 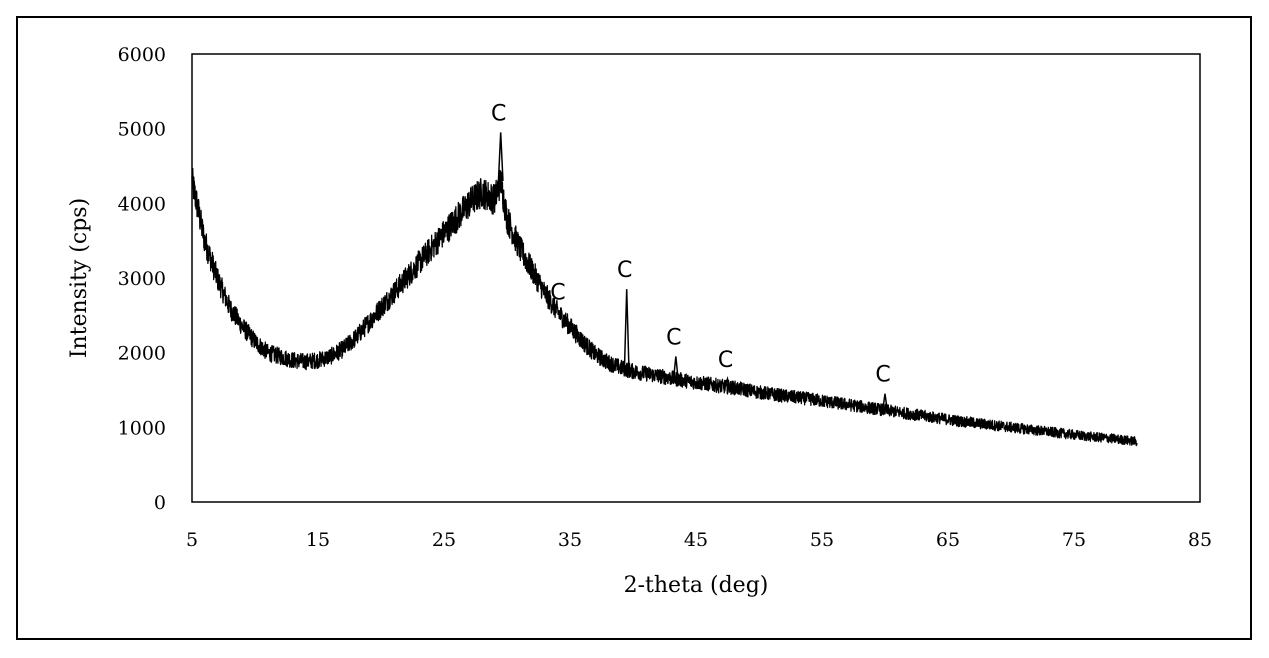 I want to click on x-tick-label: 85, so click(x=1200, y=540).